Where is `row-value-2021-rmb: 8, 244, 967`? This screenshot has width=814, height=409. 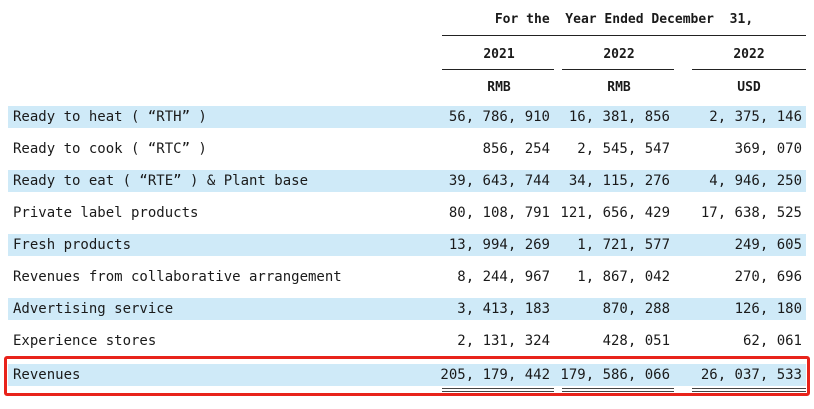
row-value-2021-rmb: 8, 244, 967 is located at coordinates (503, 277).